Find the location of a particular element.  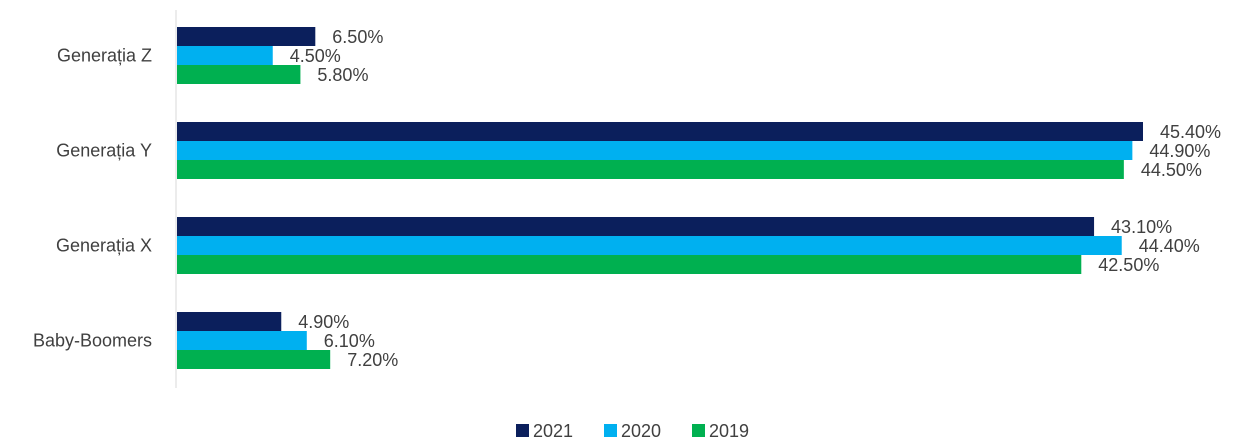

legend: 2021 2020 2019 is located at coordinates (632, 430).